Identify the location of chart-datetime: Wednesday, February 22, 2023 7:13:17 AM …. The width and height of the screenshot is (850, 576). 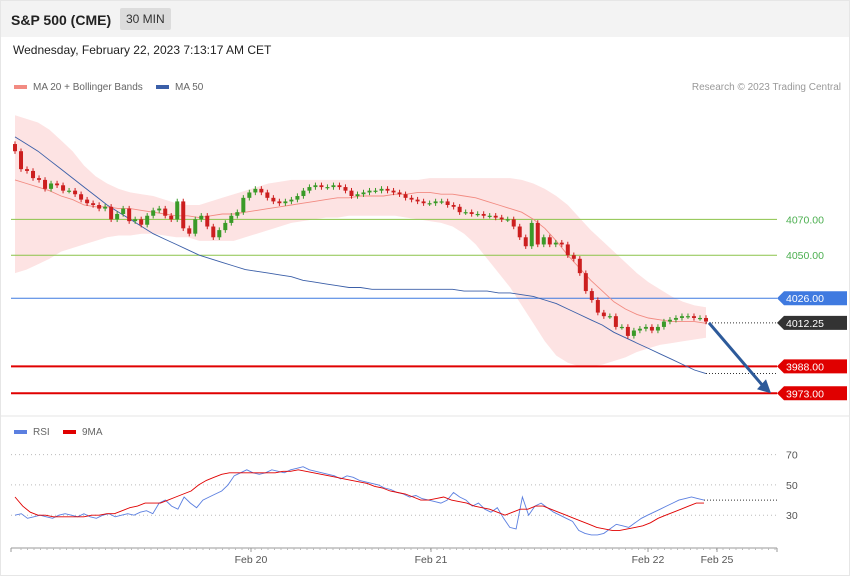
(142, 50).